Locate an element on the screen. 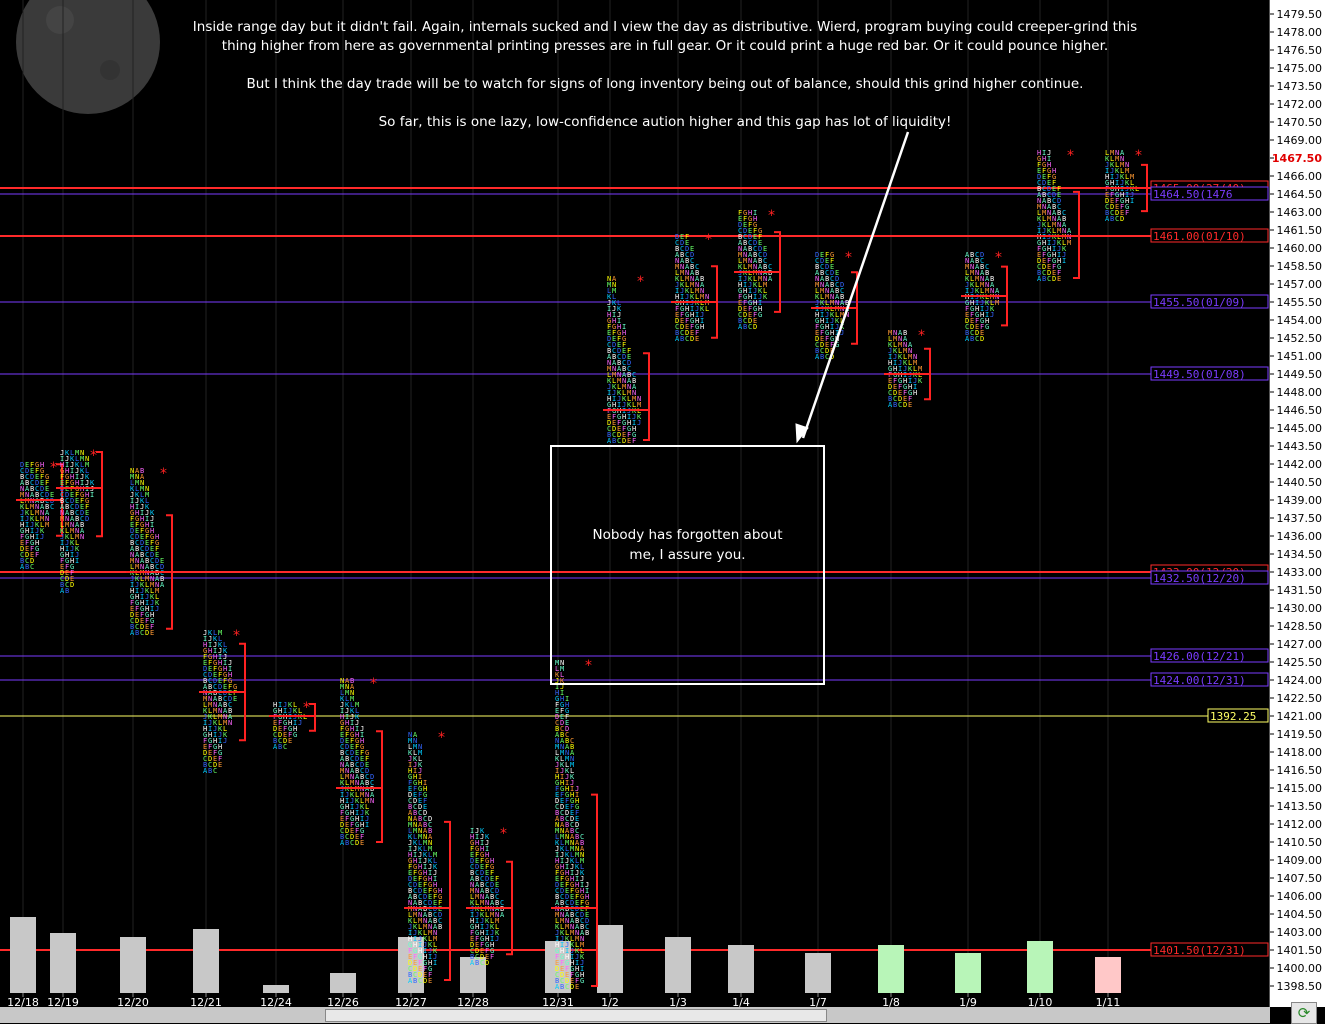  session-high-star: * is located at coordinates (1138, 156).